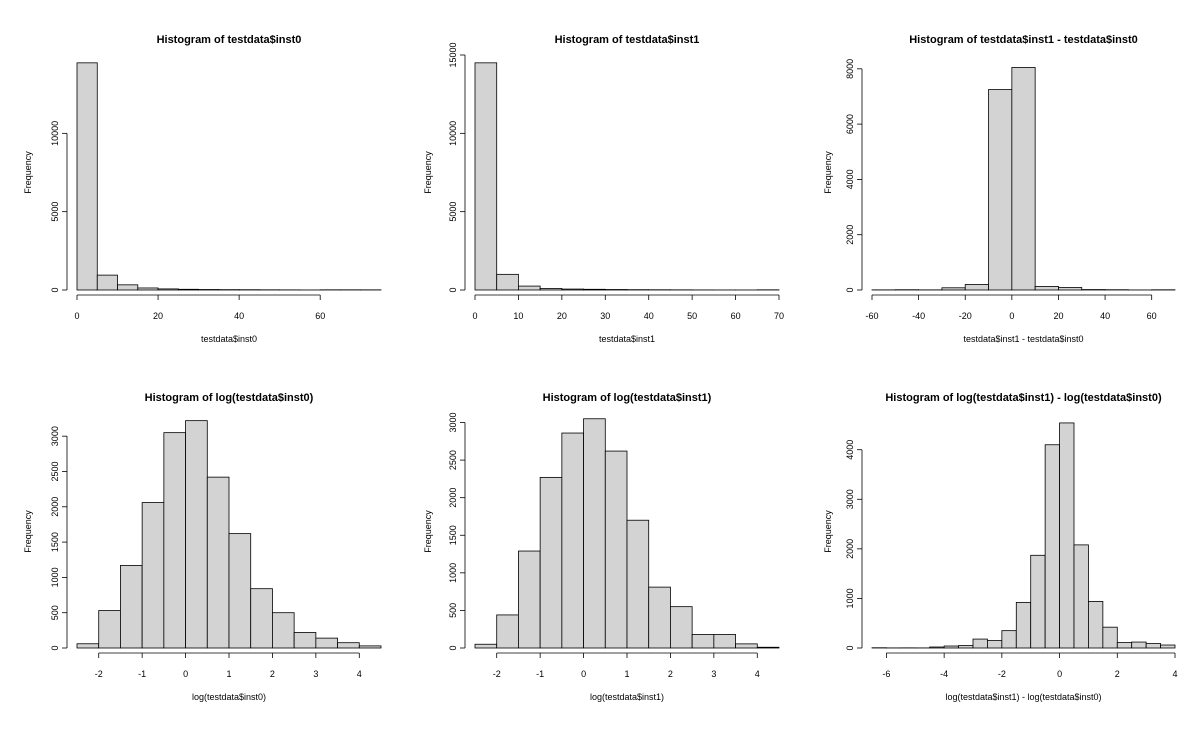 This screenshot has height=731, width=1201. I want to click on y-tick-label: 15000, so click(453, 54).